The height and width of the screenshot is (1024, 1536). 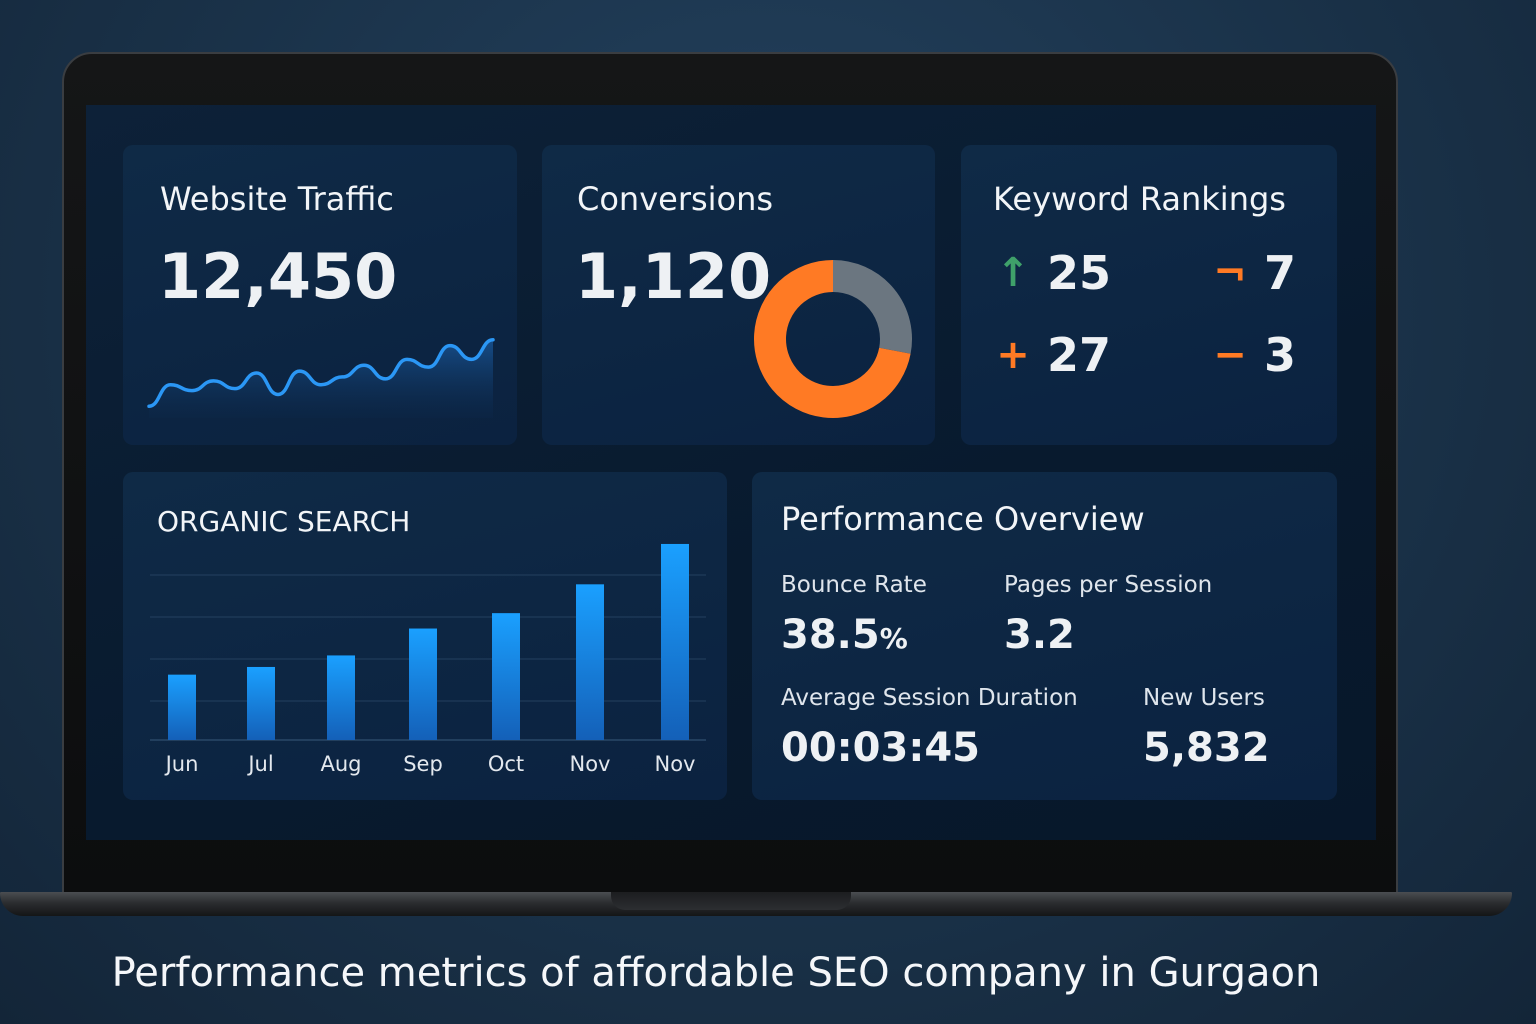 I want to click on donut-slice-orange, so click(x=832, y=339).